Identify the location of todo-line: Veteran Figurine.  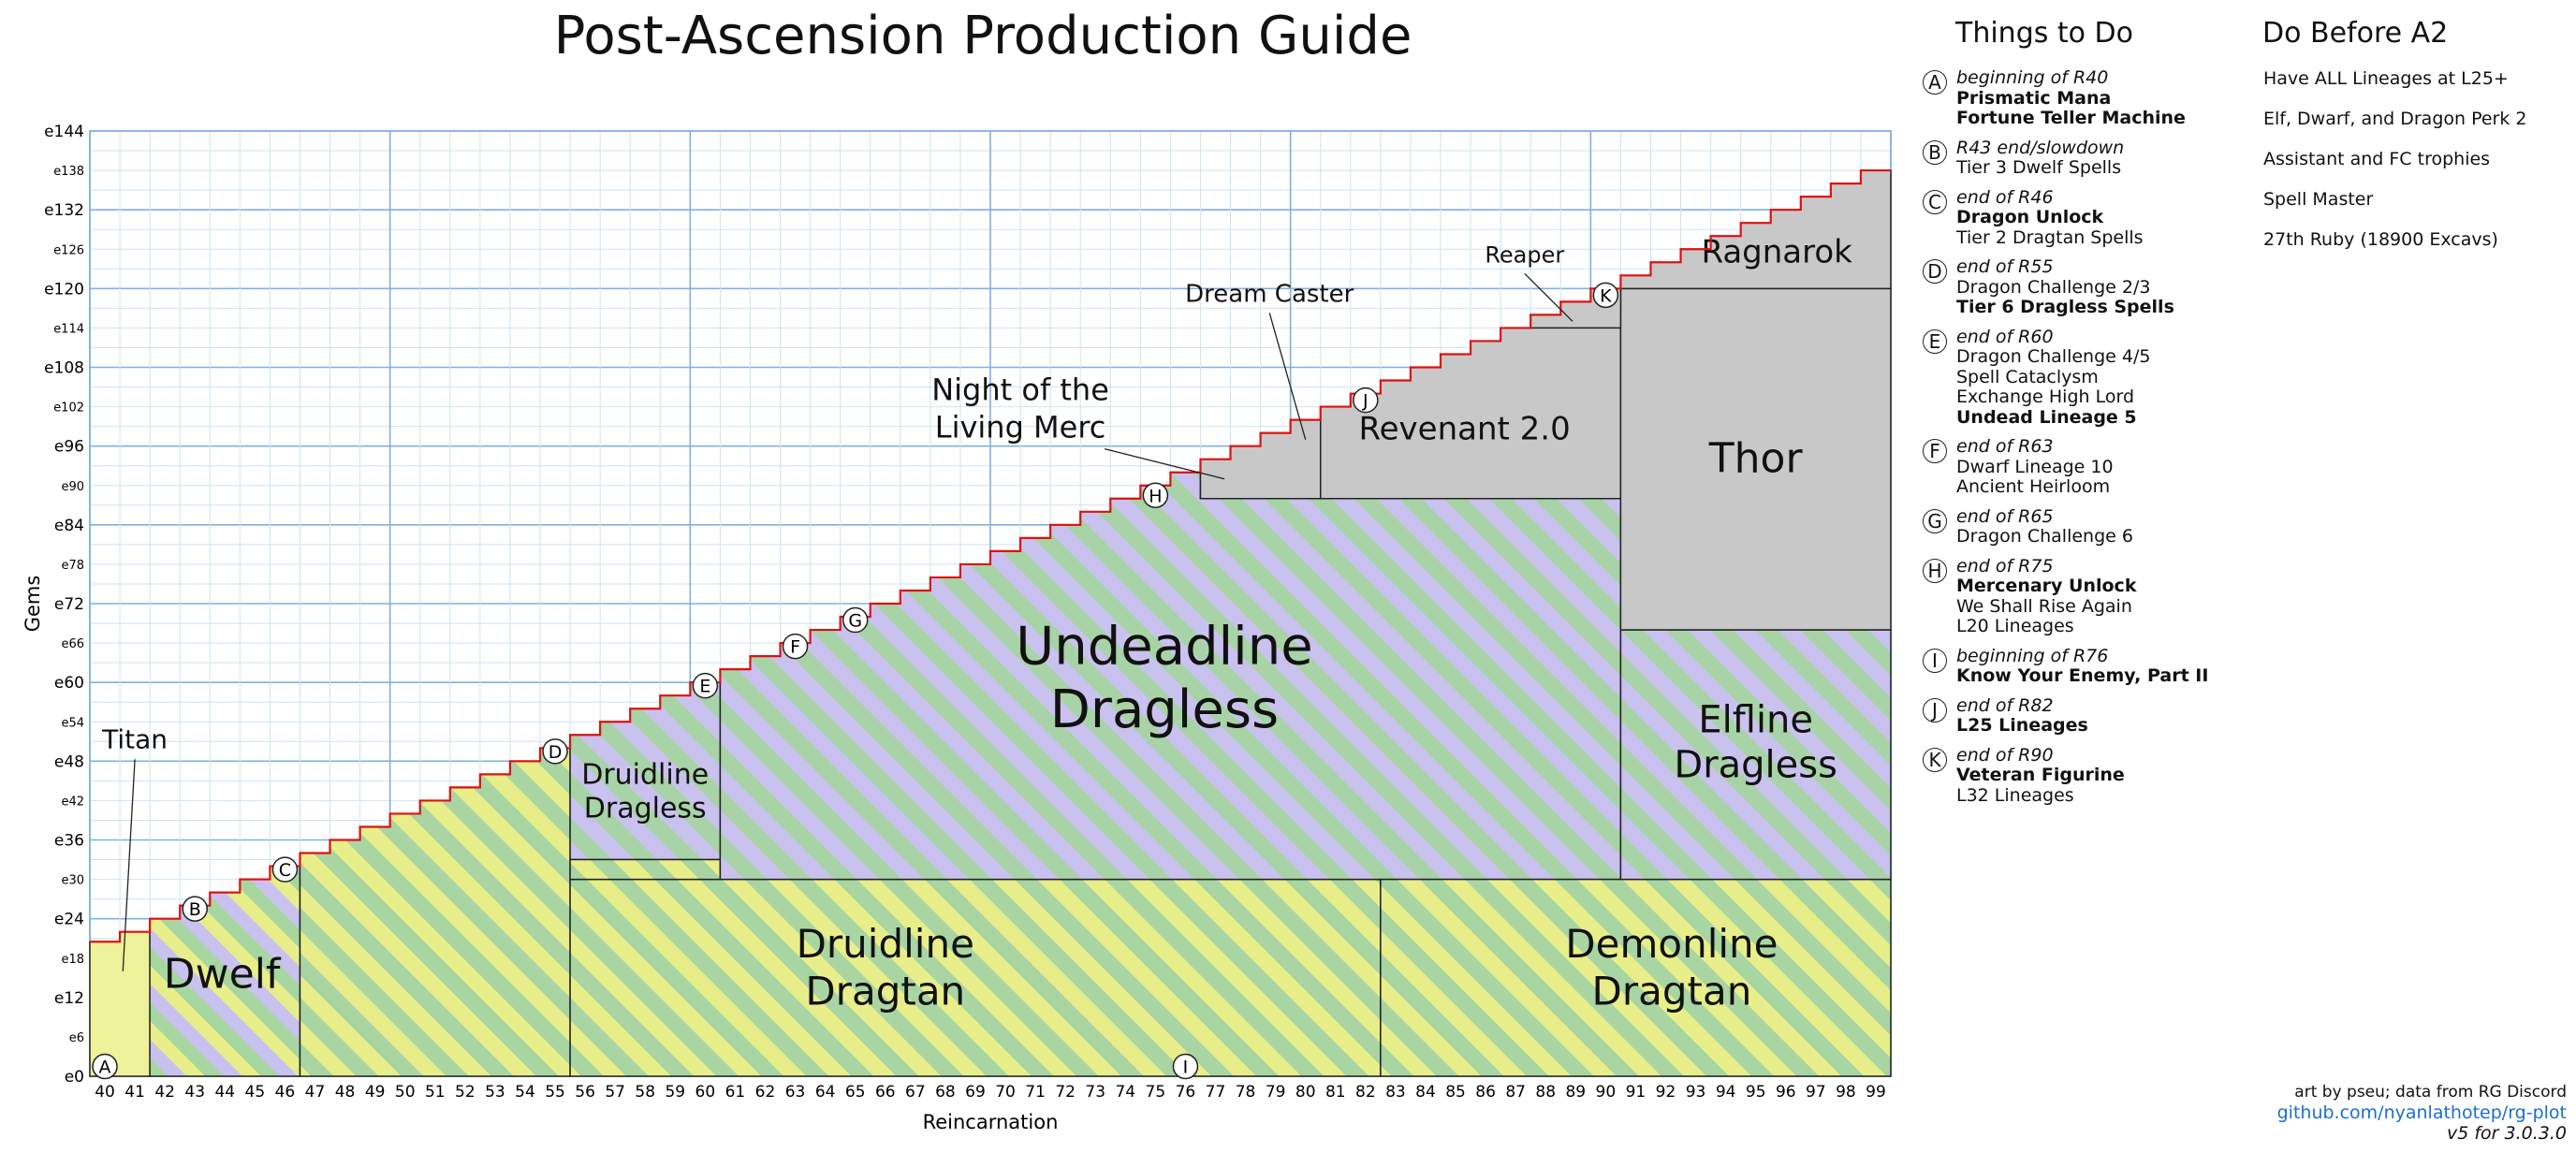
(2040, 775).